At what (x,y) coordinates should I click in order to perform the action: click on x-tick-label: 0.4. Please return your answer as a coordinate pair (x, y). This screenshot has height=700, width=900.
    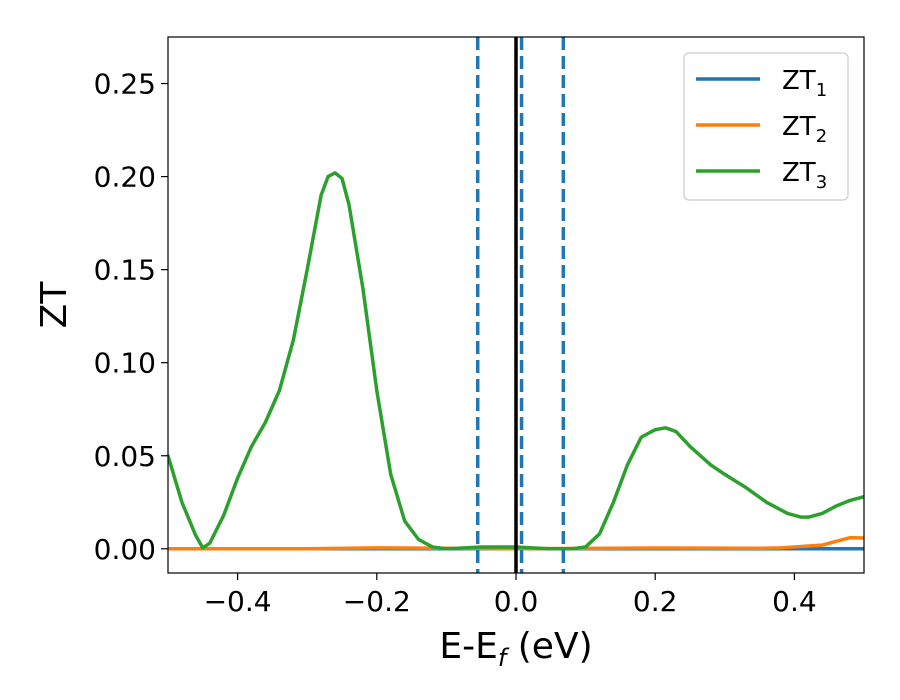
    Looking at the image, I should click on (794, 601).